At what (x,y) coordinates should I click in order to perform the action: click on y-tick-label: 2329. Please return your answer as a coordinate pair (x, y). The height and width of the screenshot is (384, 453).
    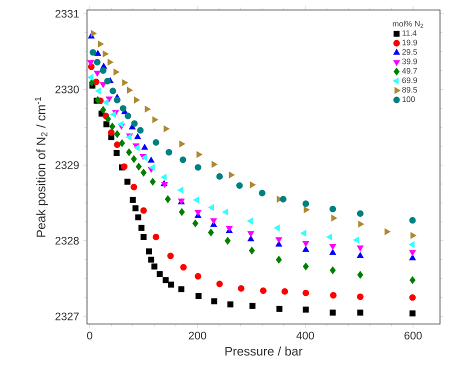
    Looking at the image, I should click on (67, 165).